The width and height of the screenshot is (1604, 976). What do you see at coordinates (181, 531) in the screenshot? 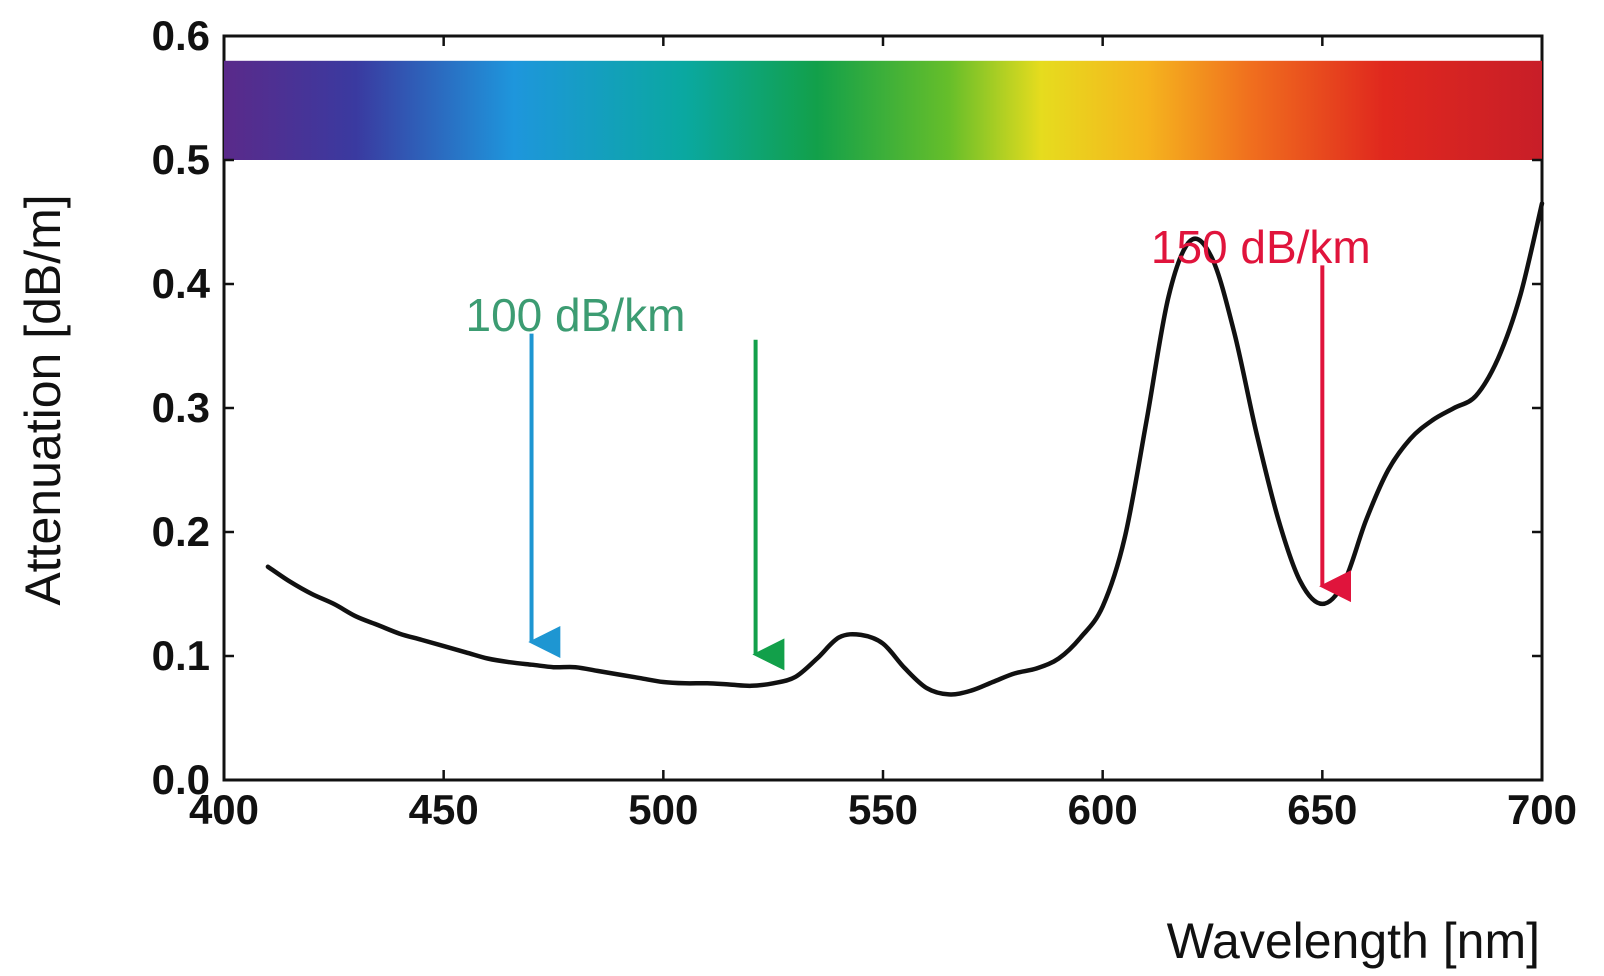
I see `y-tick-label: 0.2` at bounding box center [181, 531].